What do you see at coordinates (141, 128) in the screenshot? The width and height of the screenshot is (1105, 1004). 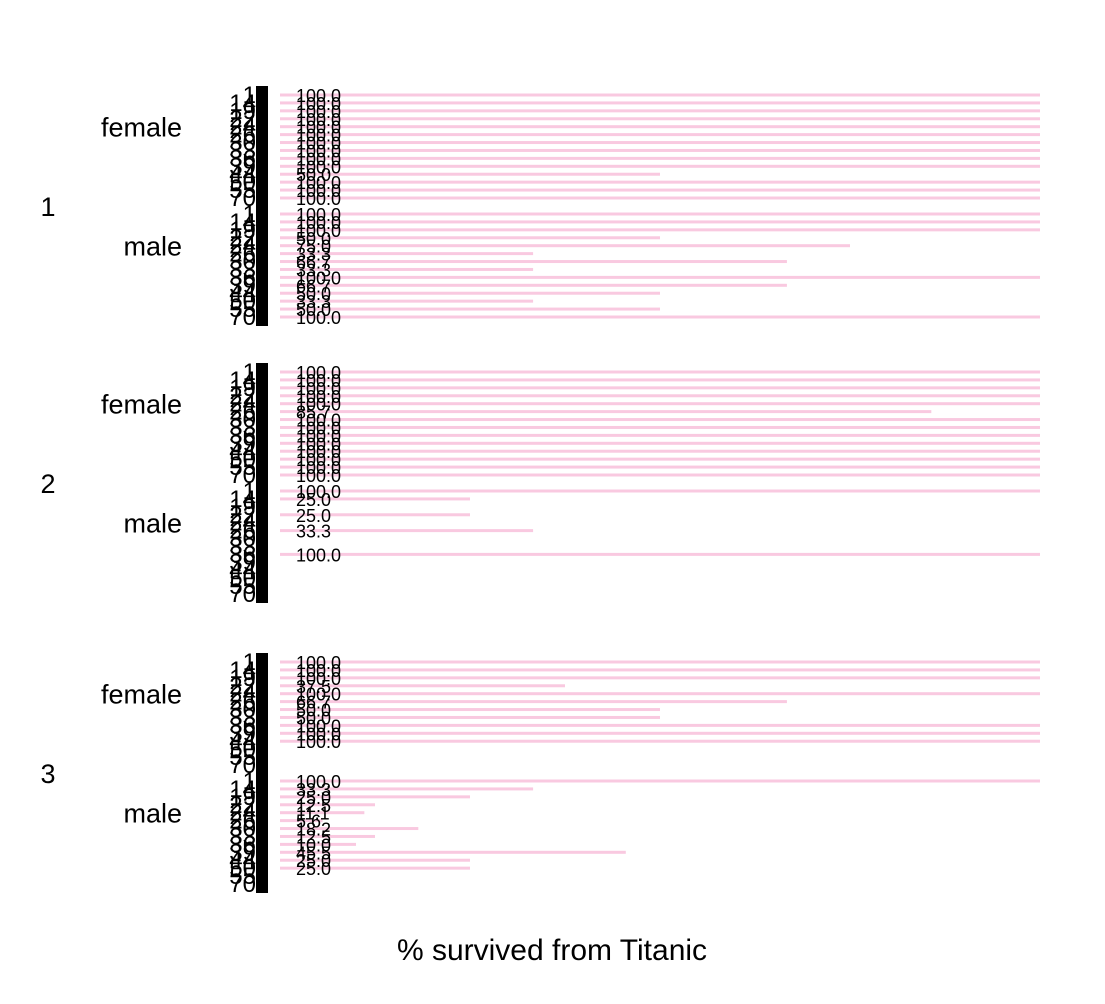 I see `group-label: female` at bounding box center [141, 128].